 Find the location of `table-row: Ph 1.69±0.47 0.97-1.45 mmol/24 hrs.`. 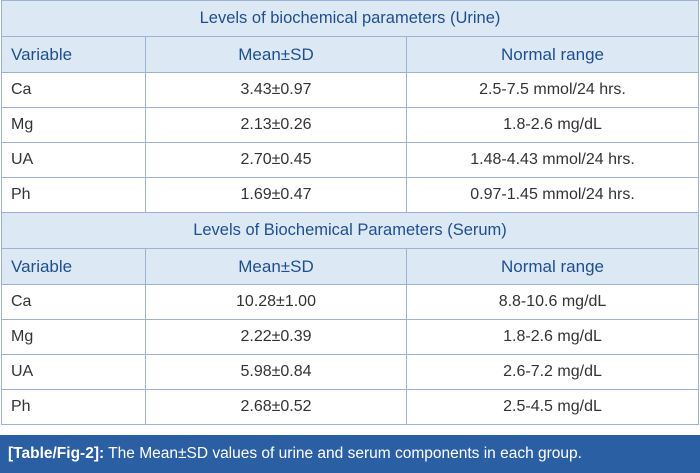

table-row: Ph 1.69±0.47 0.97-1.45 mmol/24 hrs. is located at coordinates (350, 195).